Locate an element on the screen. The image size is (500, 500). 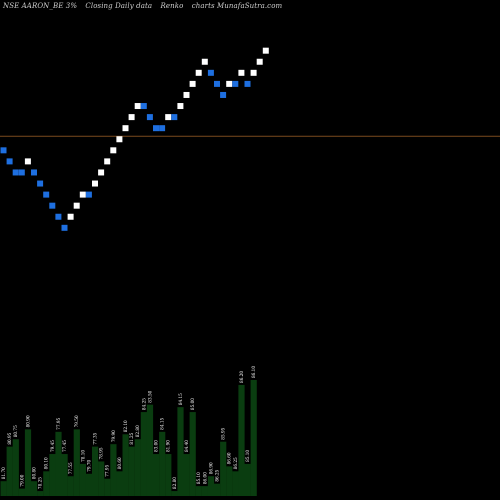
volume-label: 77.35 is located at coordinates (95, 438).